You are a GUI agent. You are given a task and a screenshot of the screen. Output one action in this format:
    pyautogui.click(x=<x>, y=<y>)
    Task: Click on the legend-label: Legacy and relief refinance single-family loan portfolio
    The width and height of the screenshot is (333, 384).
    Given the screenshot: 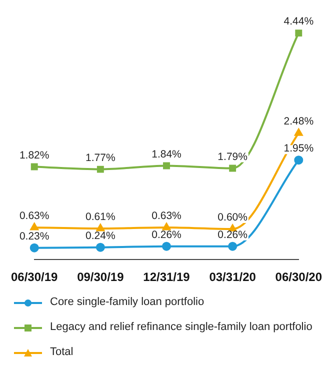 What is the action you would take?
    pyautogui.click(x=181, y=327)
    